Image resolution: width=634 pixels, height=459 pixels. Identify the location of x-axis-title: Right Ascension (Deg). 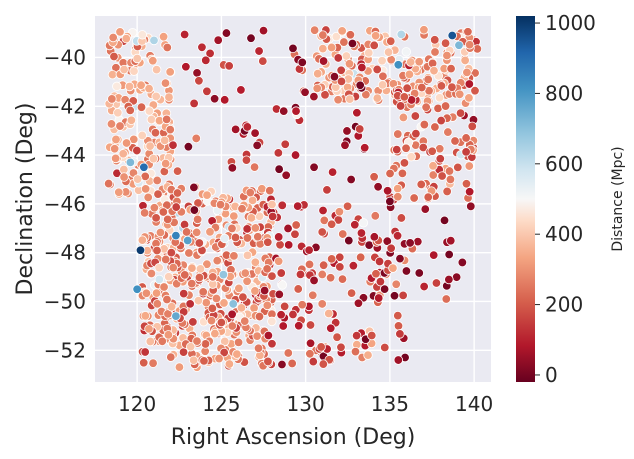
(293, 437).